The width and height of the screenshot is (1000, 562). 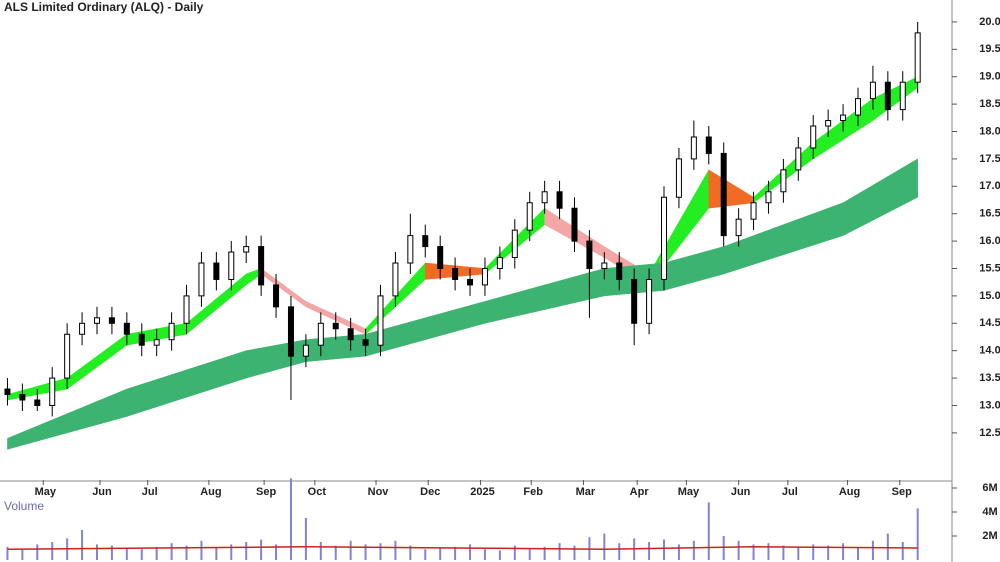 I want to click on volume-title: Volume, so click(x=24, y=506).